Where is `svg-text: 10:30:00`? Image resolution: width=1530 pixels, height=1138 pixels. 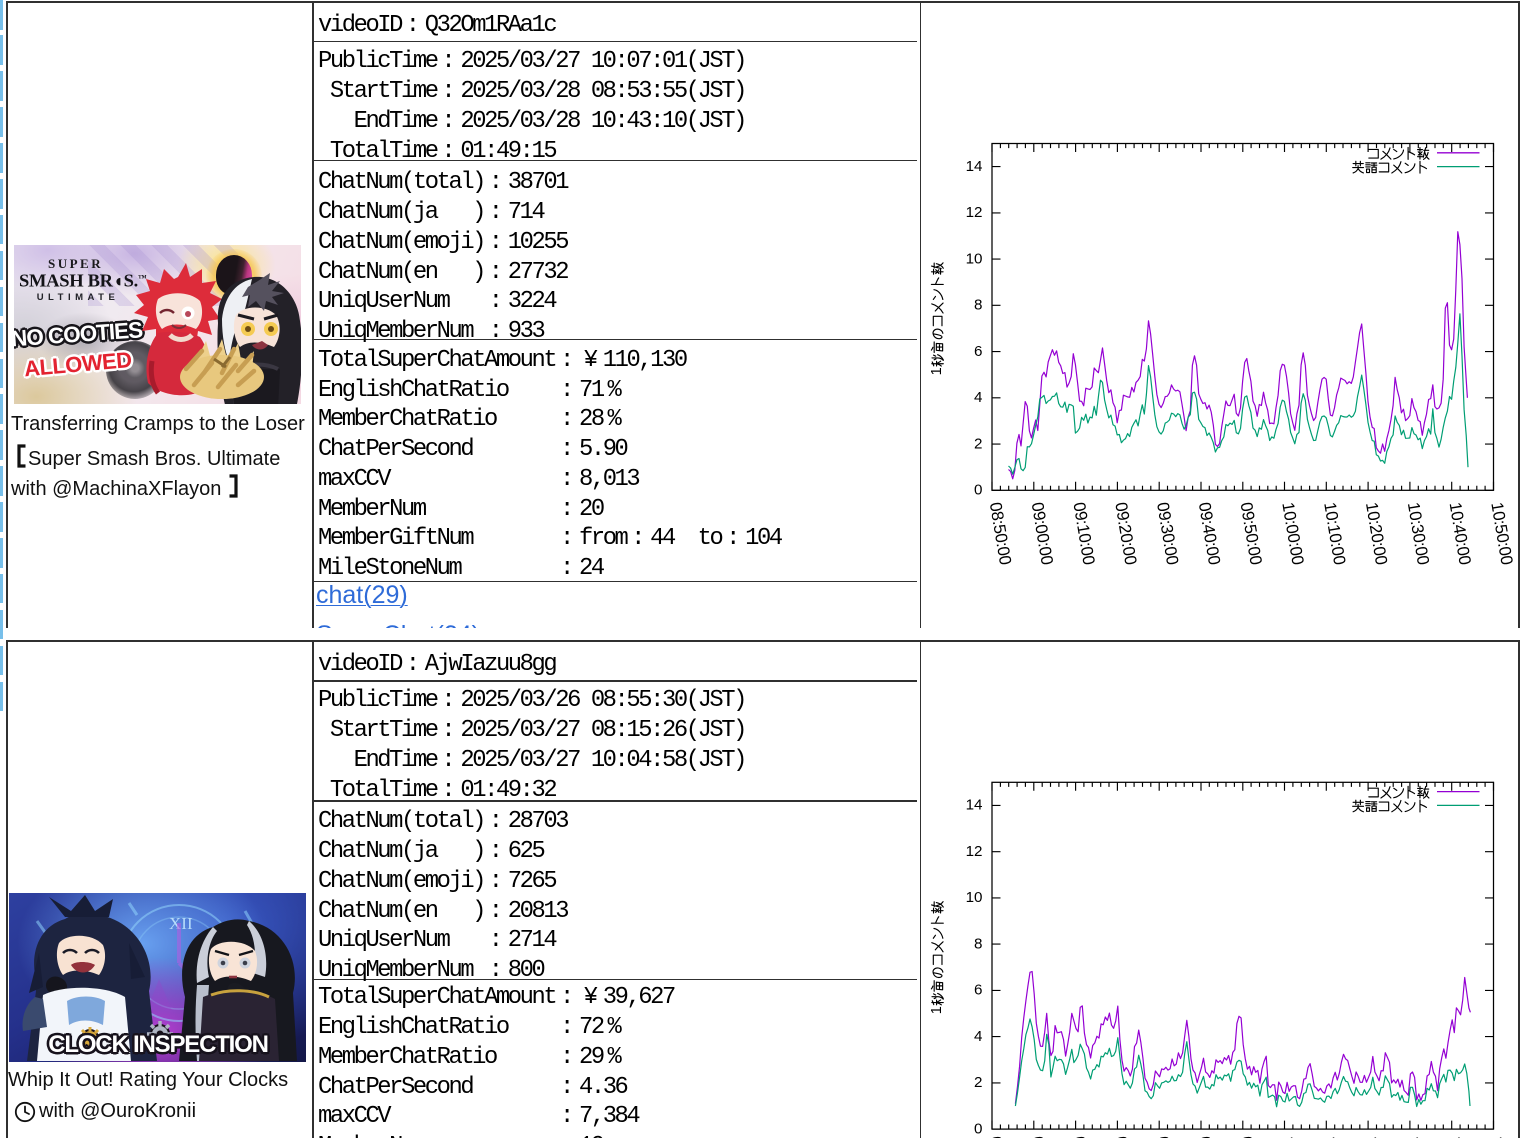 svg-text: 10:30:00 is located at coordinates (1418, 533).